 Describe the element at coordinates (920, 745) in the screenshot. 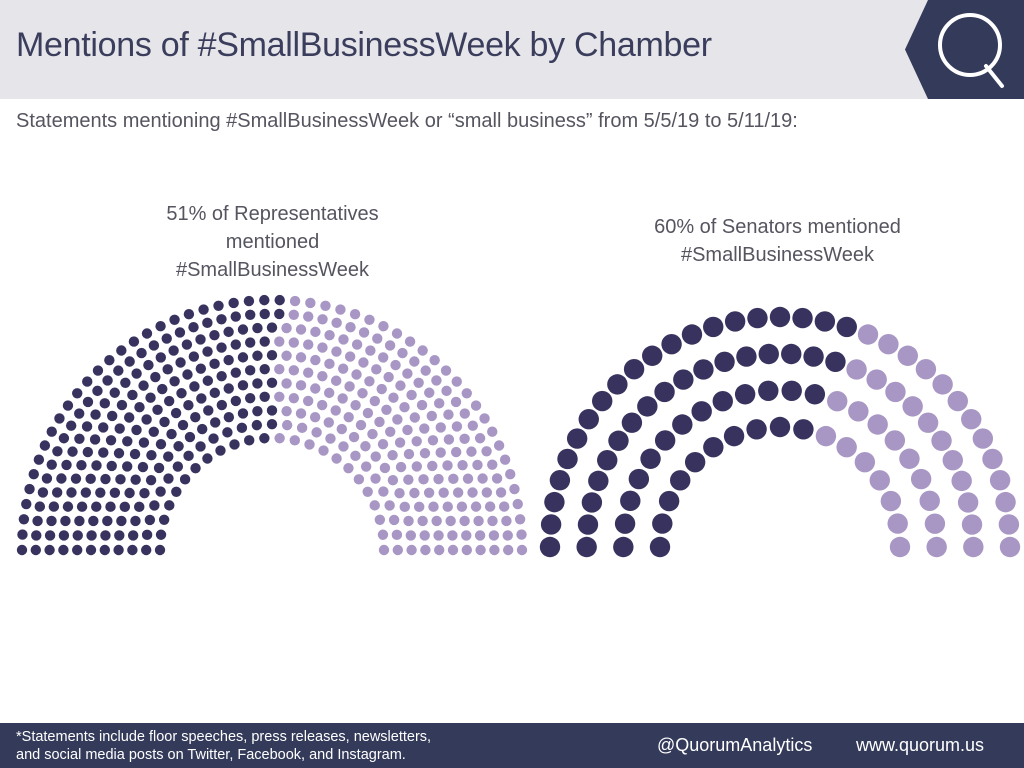

I see `website-link: www.quorum.us` at that location.